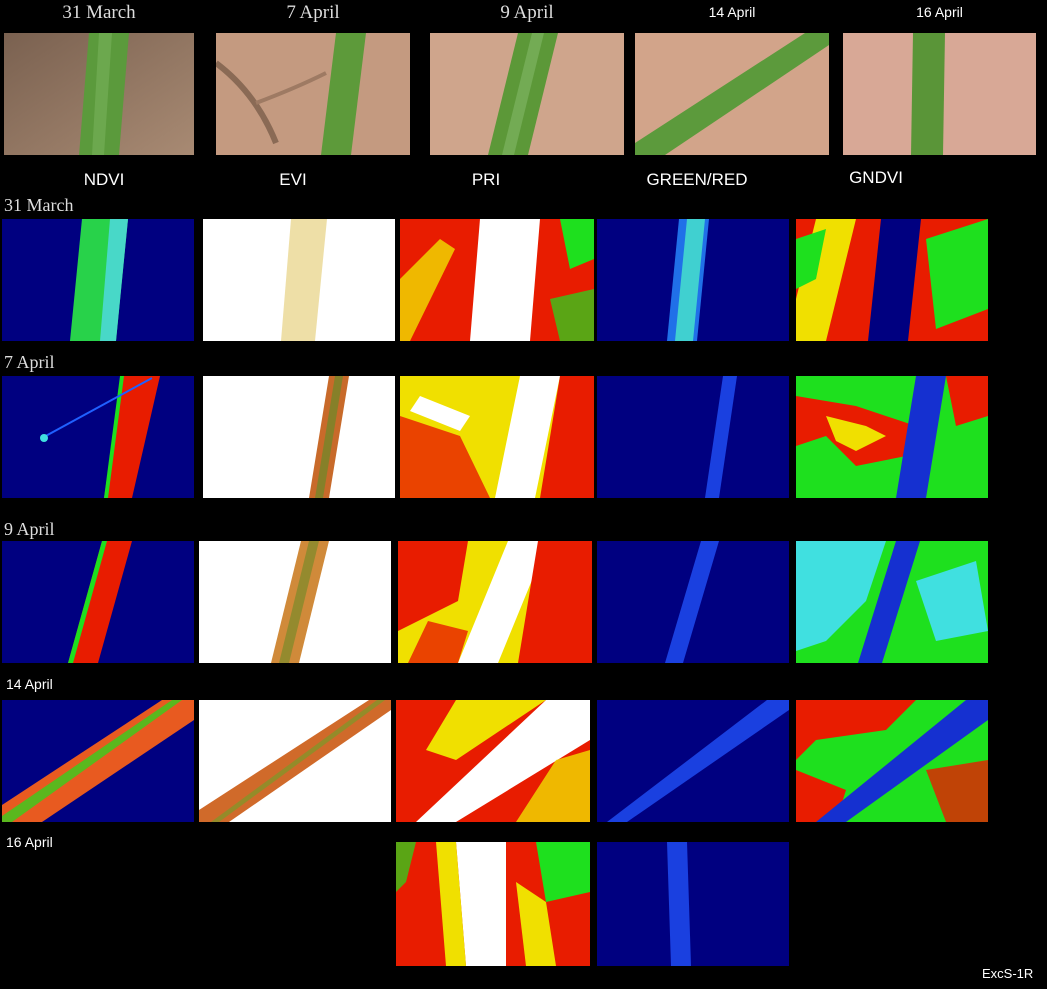 Image resolution: width=1047 pixels, height=989 pixels. Describe the element at coordinates (693, 280) in the screenshot. I see `green-red-map-31-march` at that location.